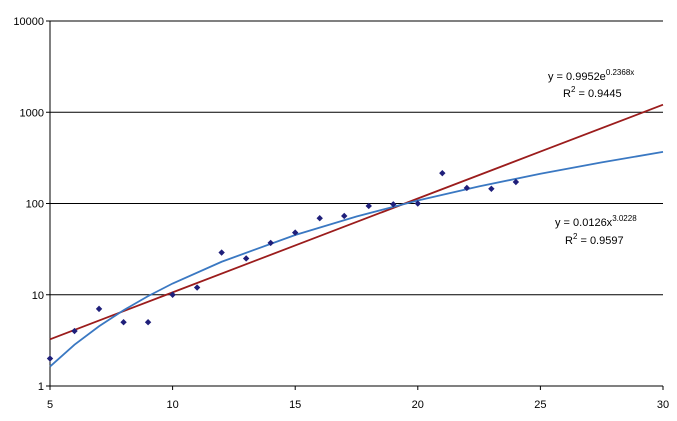 The height and width of the screenshot is (421, 677). I want to click on y-tick-label: 1, so click(41, 387).